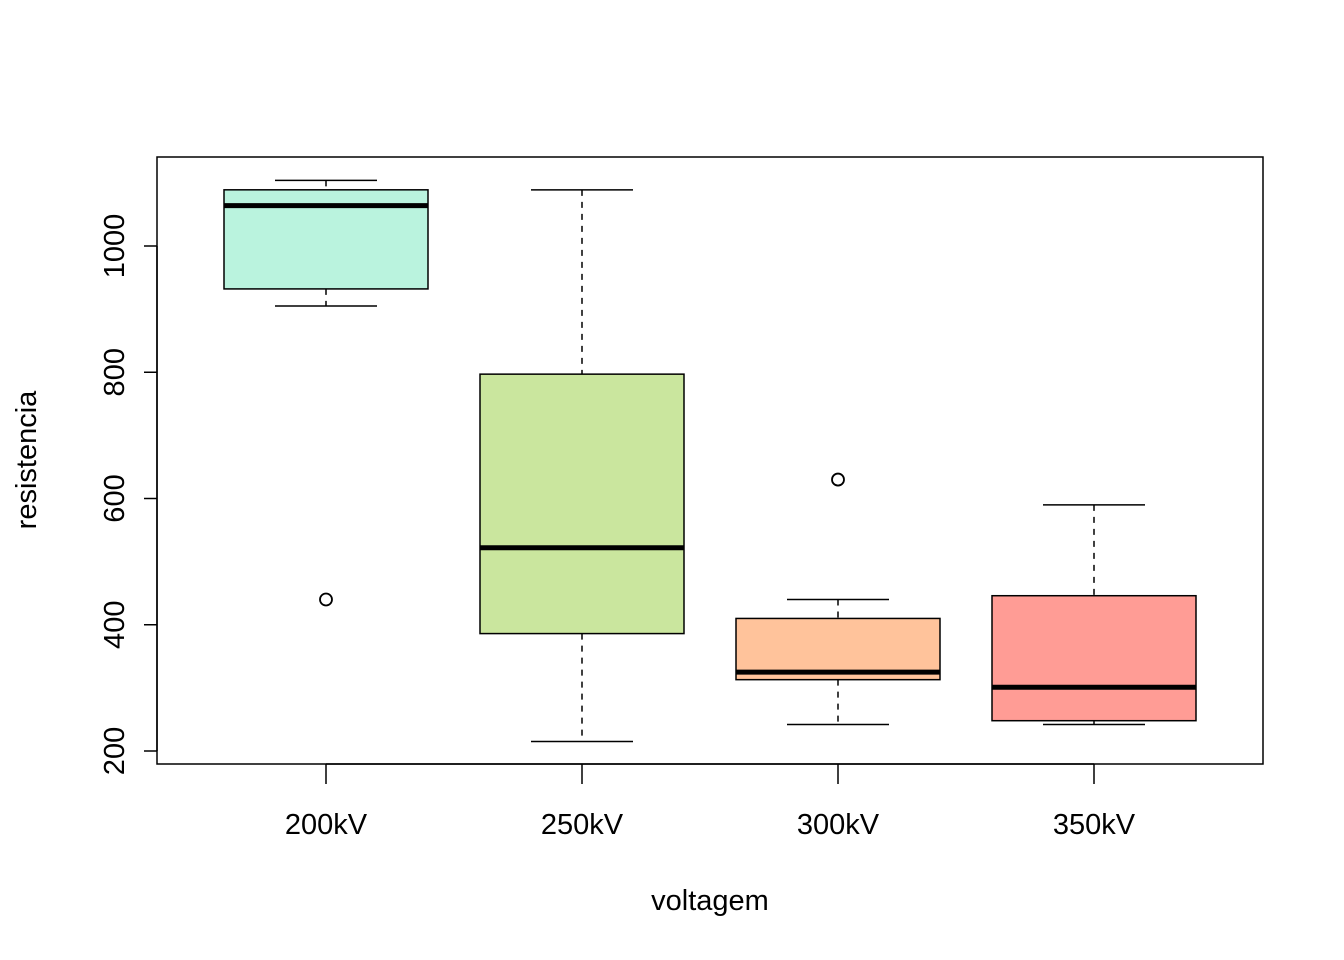 The height and width of the screenshot is (960, 1344). Describe the element at coordinates (115, 498) in the screenshot. I see `y-tick-label: 600` at that location.